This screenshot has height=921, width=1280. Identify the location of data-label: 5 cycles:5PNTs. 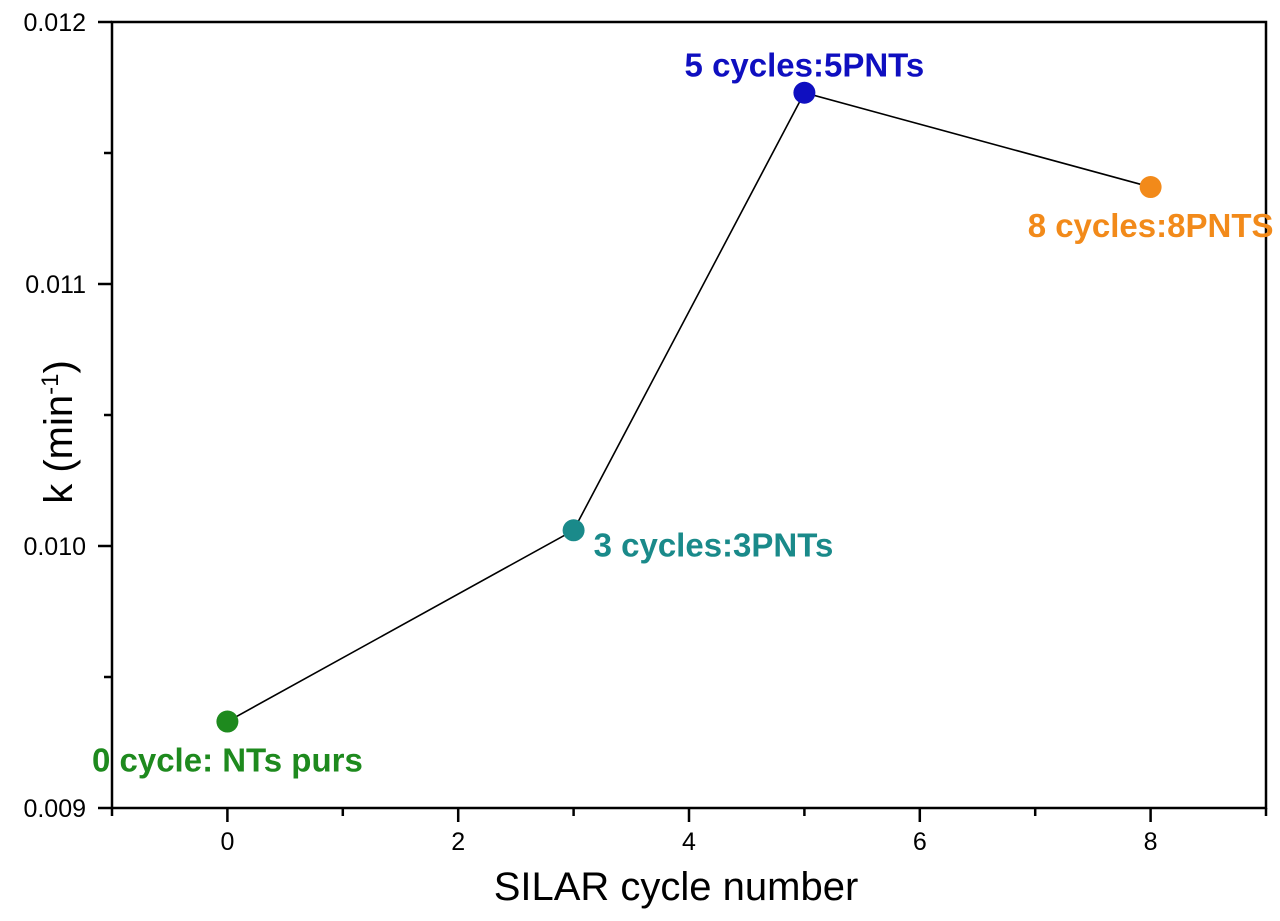
(805, 65).